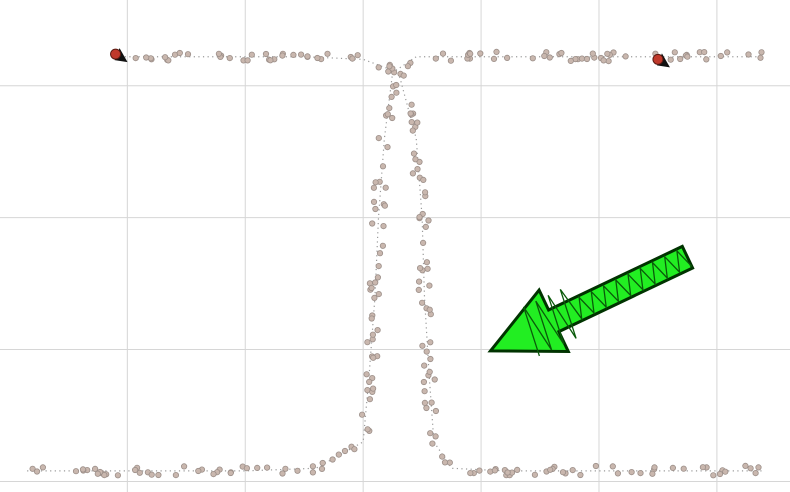 This screenshot has width=790, height=492. I want to click on annotation-arrow-texture, so click(607, 303).